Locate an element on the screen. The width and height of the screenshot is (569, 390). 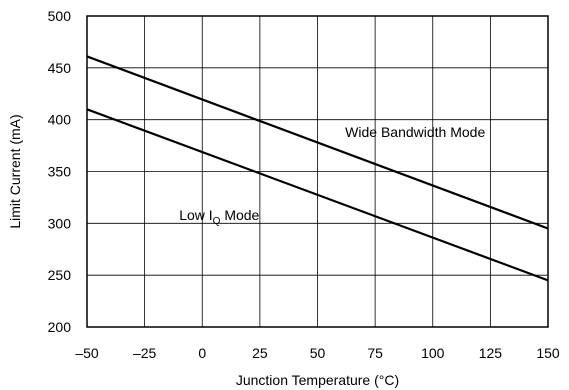
annotation-low-iq-main: Low I is located at coordinates (195, 215).